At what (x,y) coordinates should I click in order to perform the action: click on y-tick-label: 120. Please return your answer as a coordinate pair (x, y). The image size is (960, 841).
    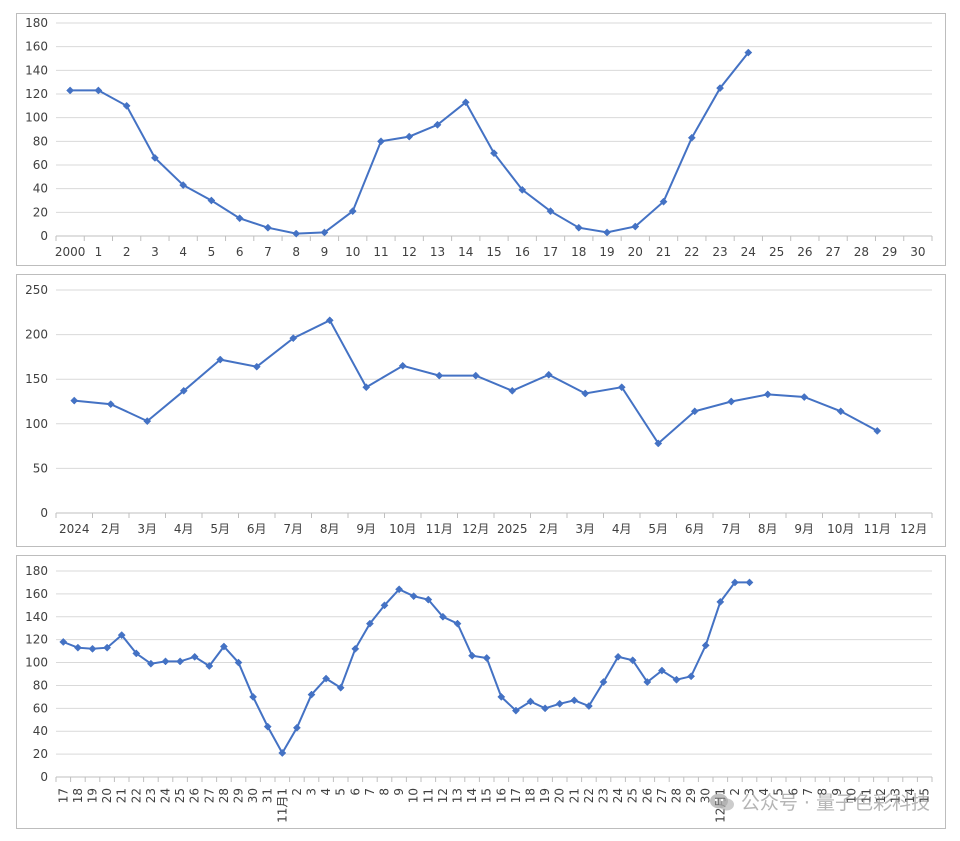
    Looking at the image, I should click on (36, 640).